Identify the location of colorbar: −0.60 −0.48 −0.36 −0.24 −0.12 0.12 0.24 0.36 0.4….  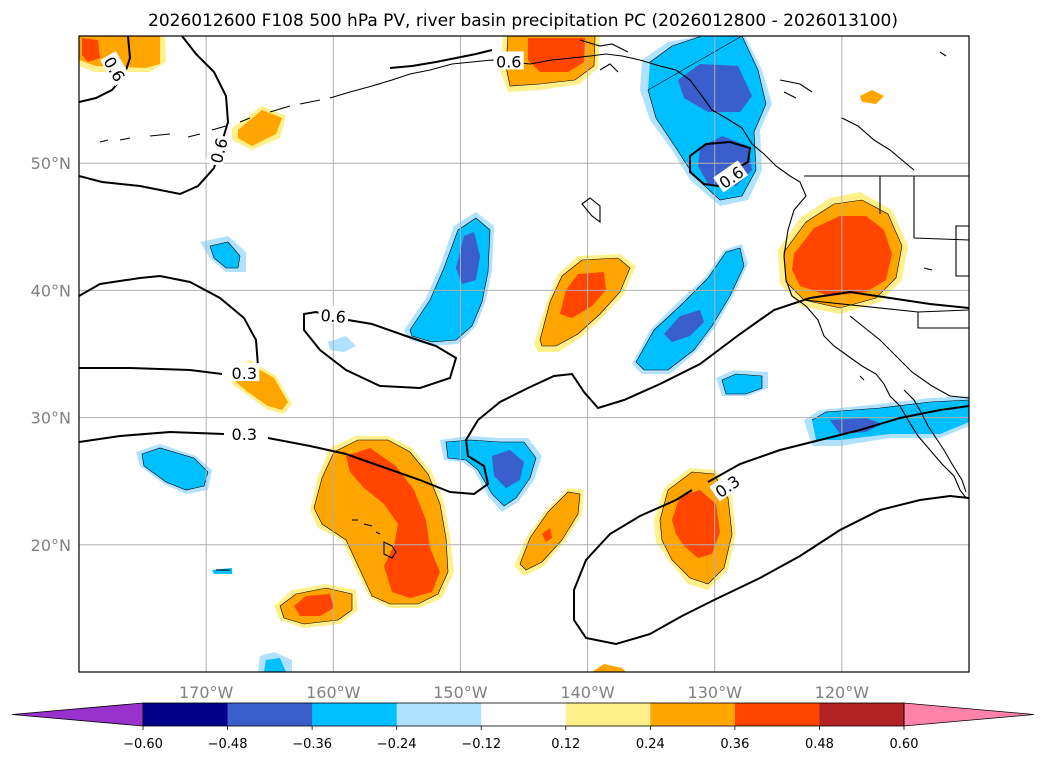
(523, 727).